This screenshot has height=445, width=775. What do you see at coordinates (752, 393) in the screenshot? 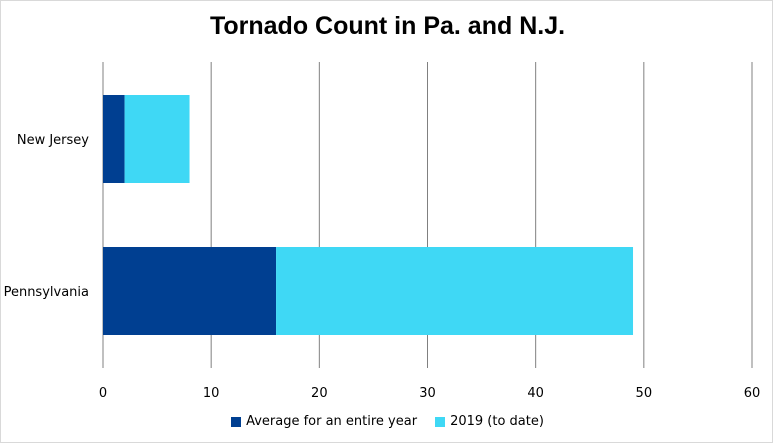
I see `x-tick-label: 60` at bounding box center [752, 393].